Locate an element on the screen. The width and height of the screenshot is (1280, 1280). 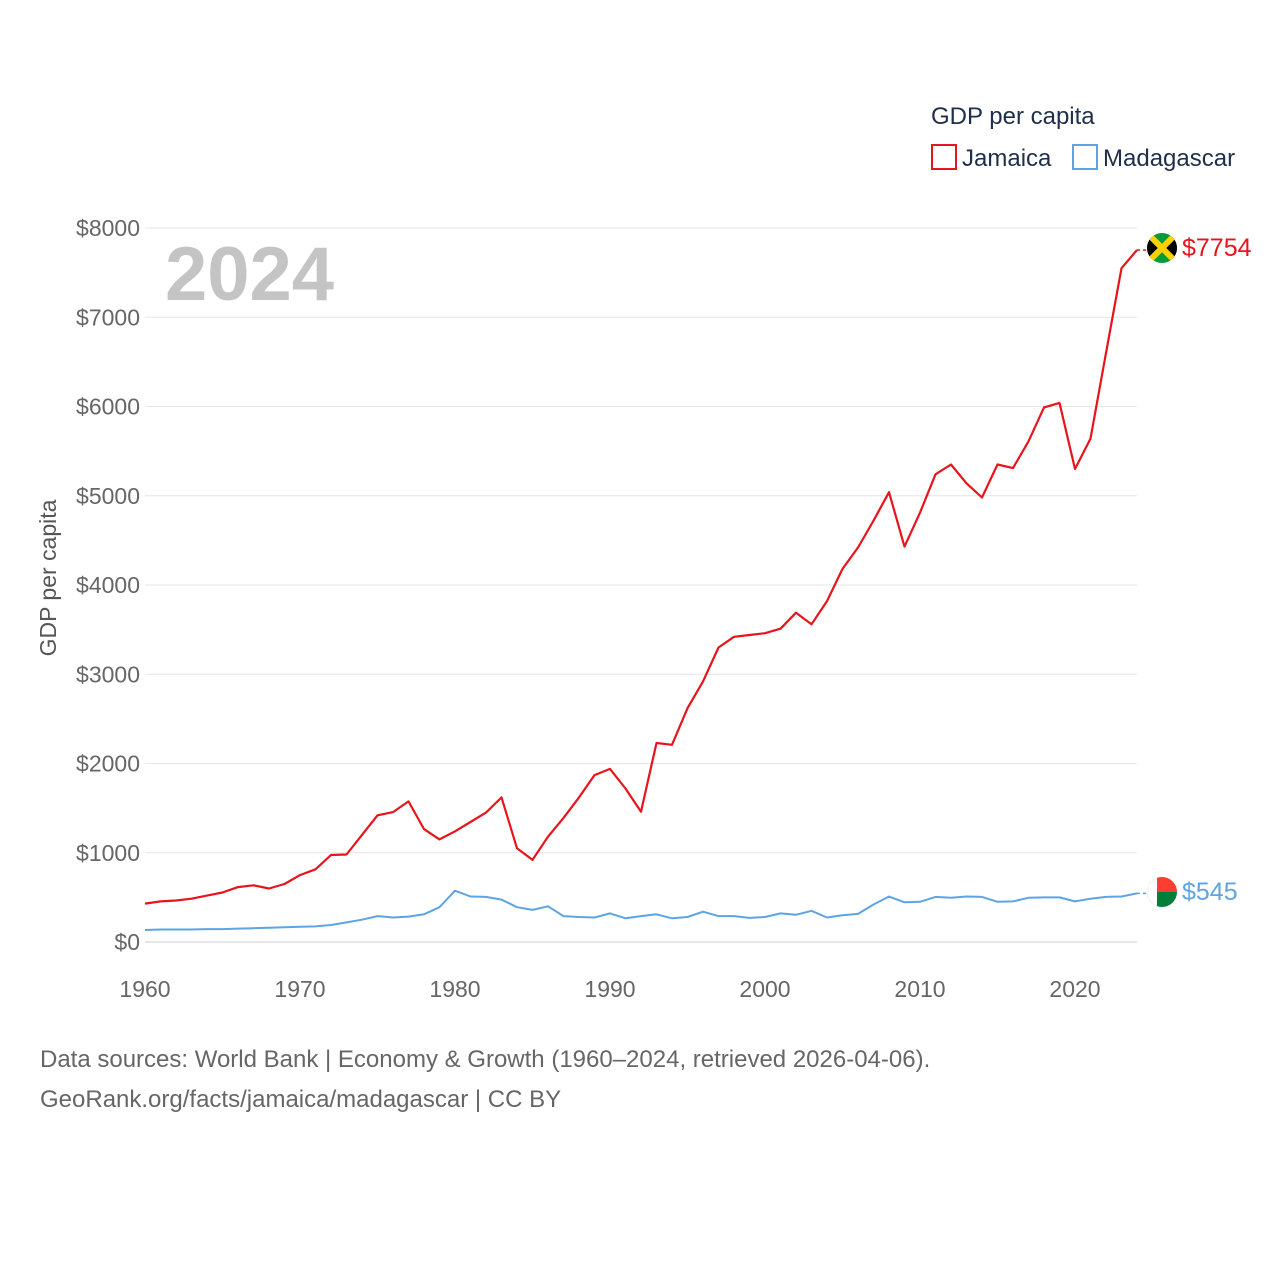
x-tick-label: 2000 is located at coordinates (764, 989).